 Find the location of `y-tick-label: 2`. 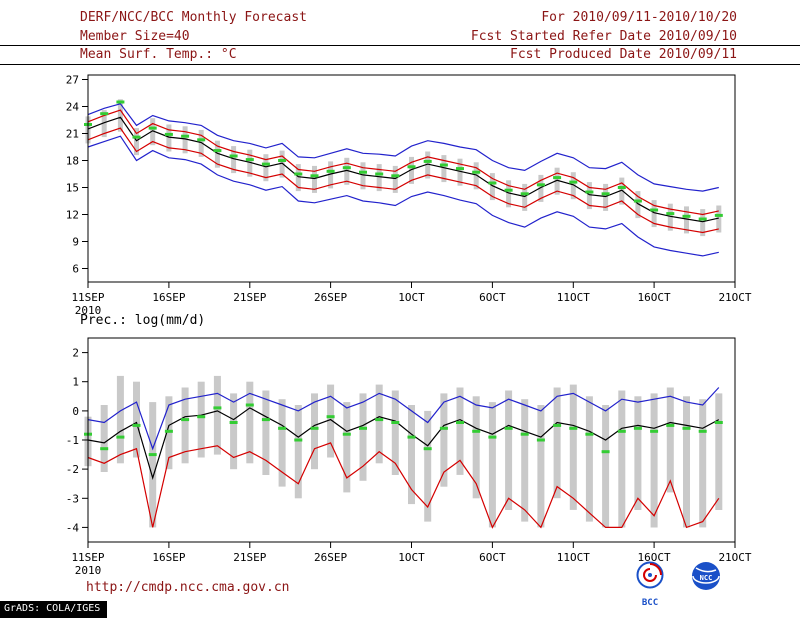

y-tick-label: 2 is located at coordinates (75, 353).